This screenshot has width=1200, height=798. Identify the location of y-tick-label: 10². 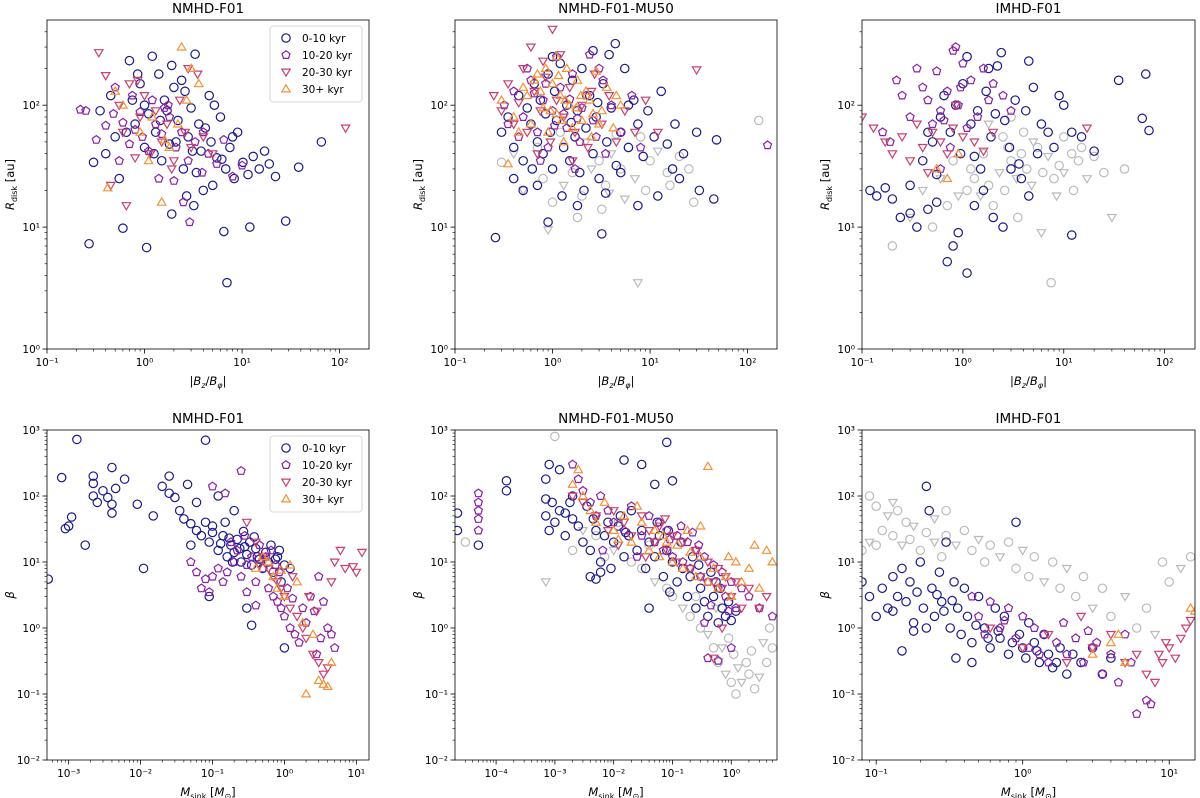
(846, 106).